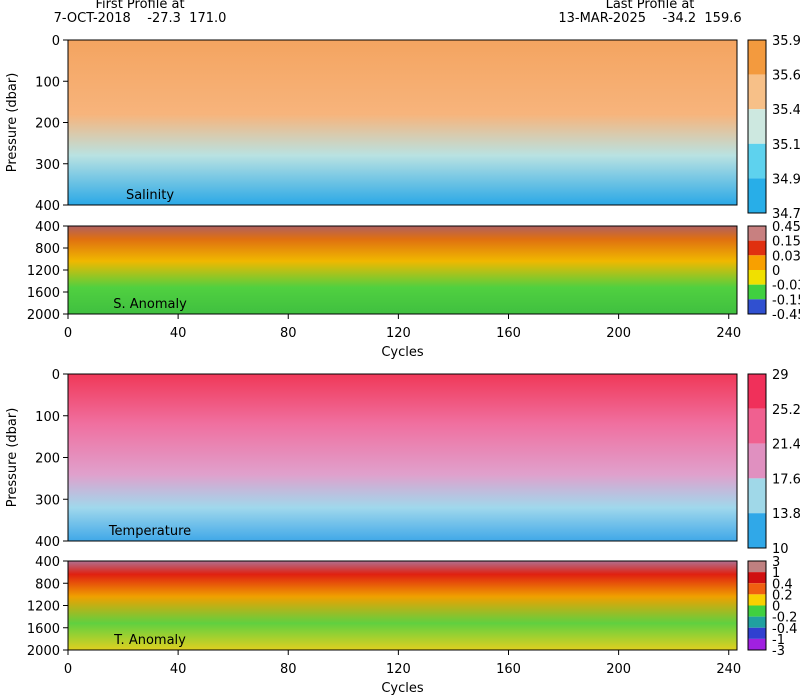 The height and width of the screenshot is (700, 800). What do you see at coordinates (149, 531) in the screenshot?
I see `panel-annotation: Temperature` at bounding box center [149, 531].